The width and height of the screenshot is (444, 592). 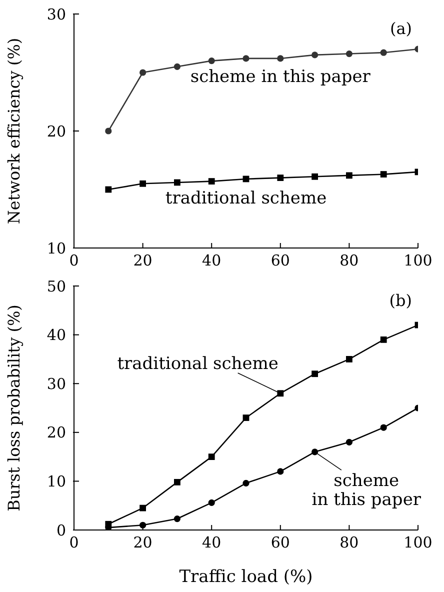 I want to click on series-label: scheme in this paper, so click(x=281, y=76).